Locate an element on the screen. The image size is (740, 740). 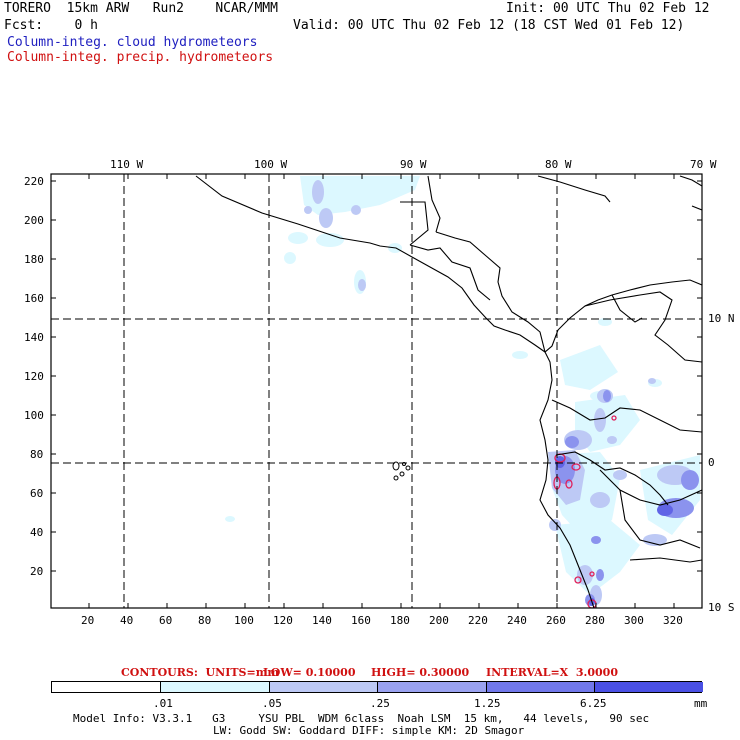
header-model-run: TORERO 15km ARW Run2 NCAR/MMM is located at coordinates (141, 8).